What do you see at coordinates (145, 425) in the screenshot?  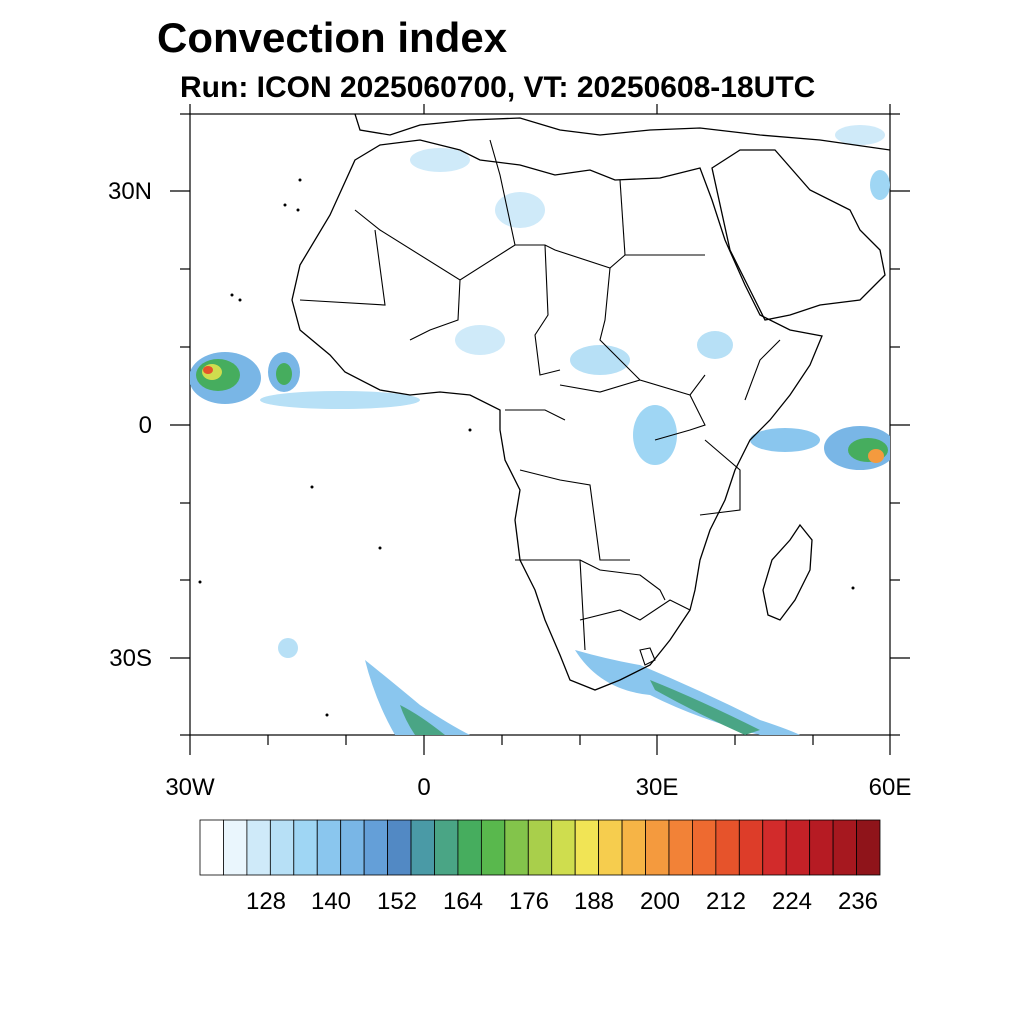 I see `lat-label-0: 0` at bounding box center [145, 425].